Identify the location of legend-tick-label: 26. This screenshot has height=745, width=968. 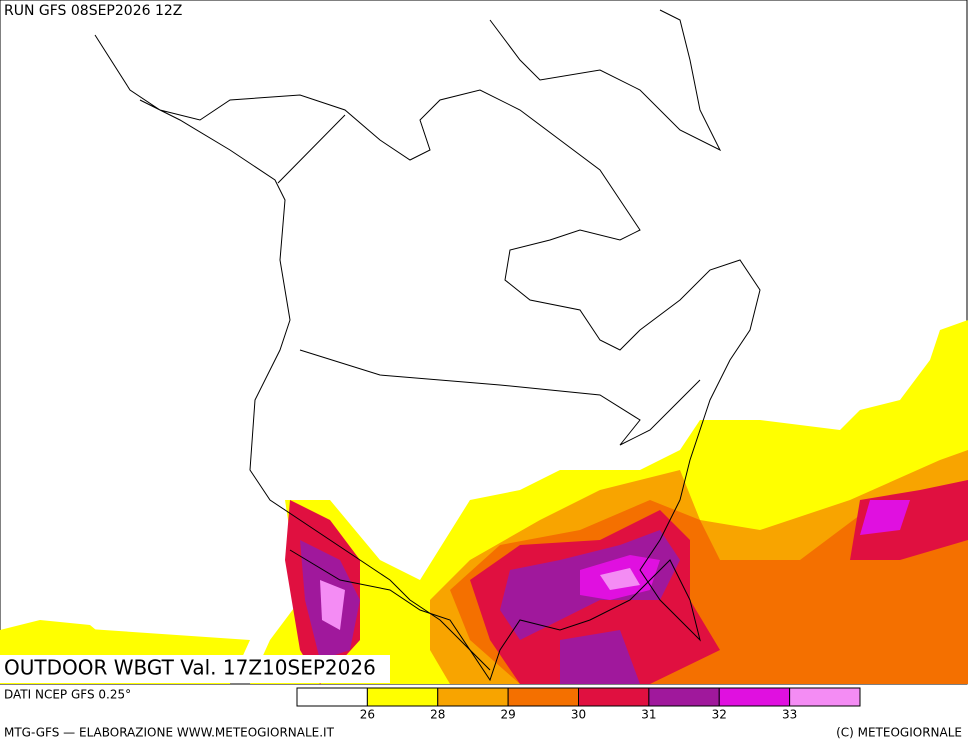
(367, 715).